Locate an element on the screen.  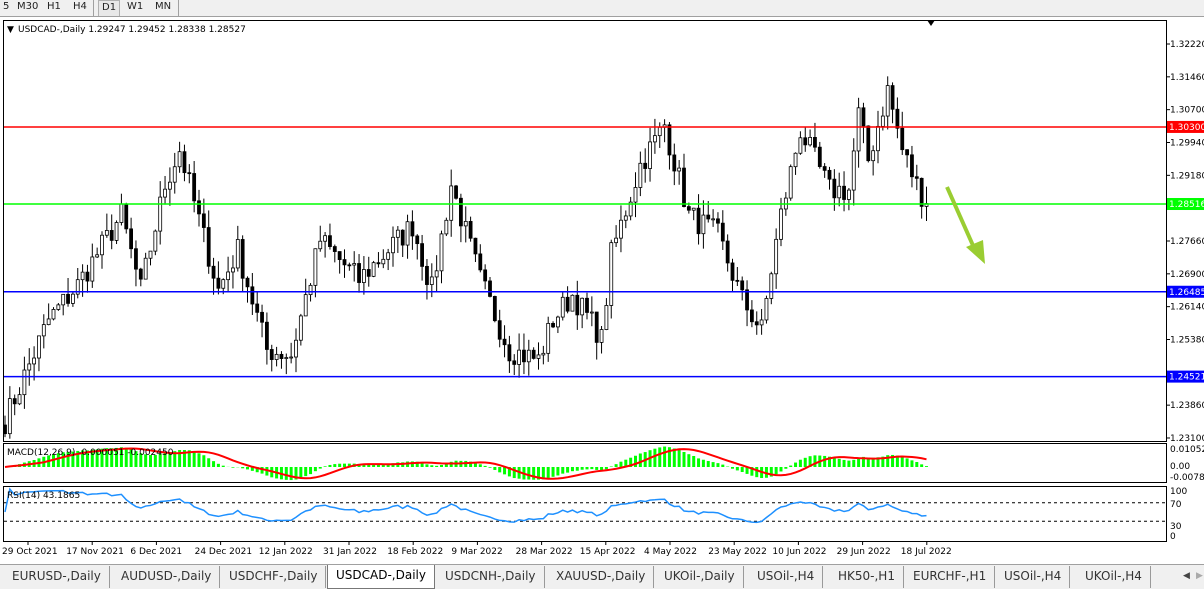
date-tick-label: 29 Jun 2022 is located at coordinates (864, 552).